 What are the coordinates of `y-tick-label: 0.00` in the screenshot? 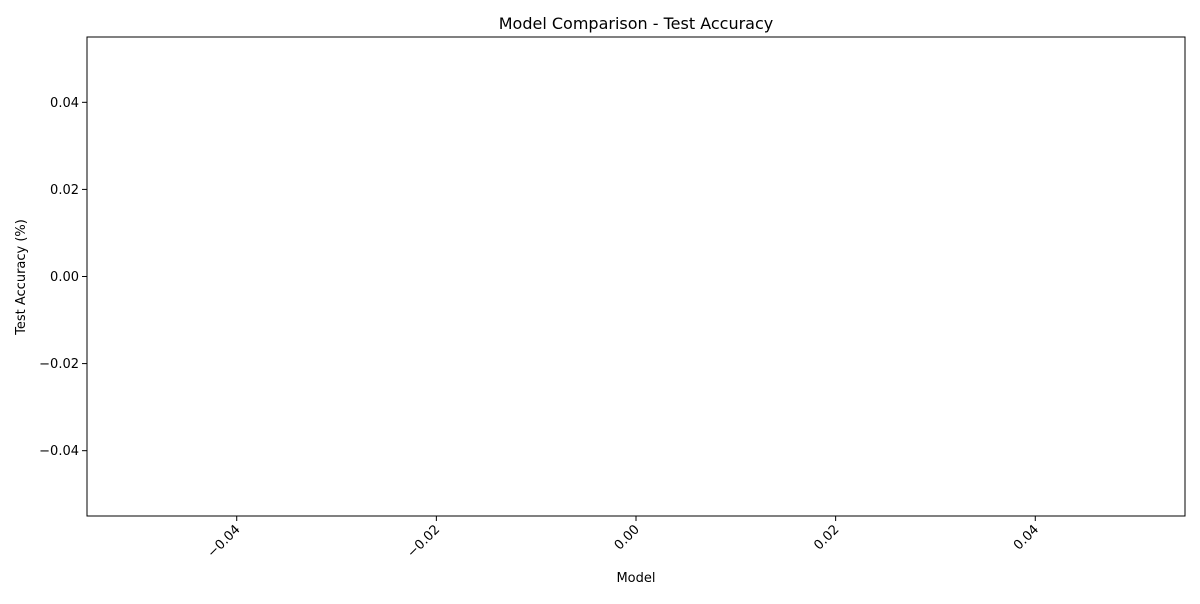 It's located at (64, 277).